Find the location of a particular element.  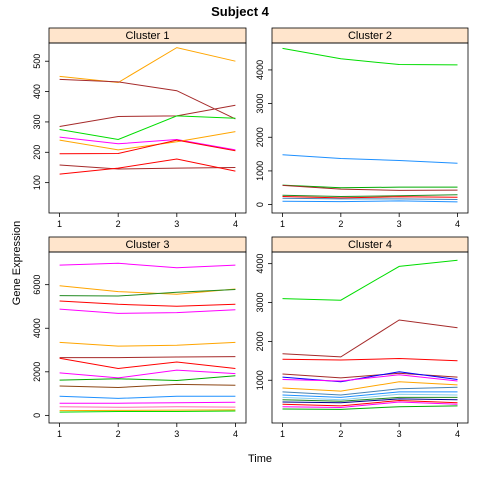

y-tick-label: 300 is located at coordinates (37, 121).